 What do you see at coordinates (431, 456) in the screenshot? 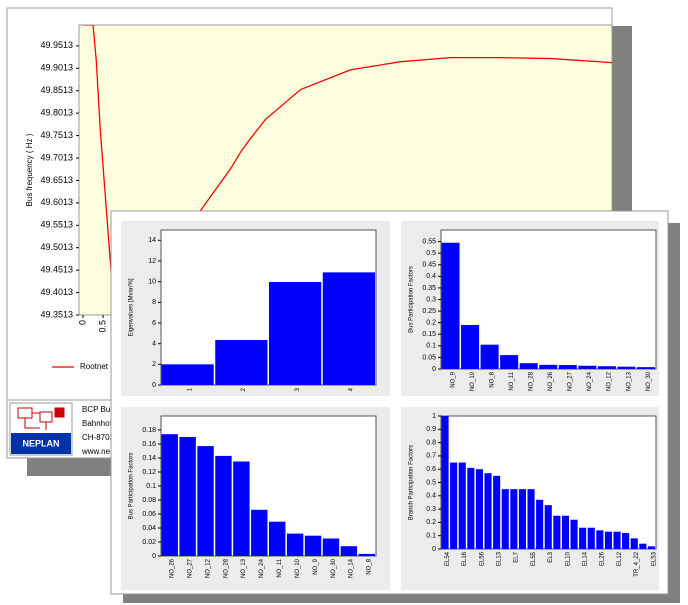
I see `y-tick-label: 0.7` at bounding box center [431, 456].